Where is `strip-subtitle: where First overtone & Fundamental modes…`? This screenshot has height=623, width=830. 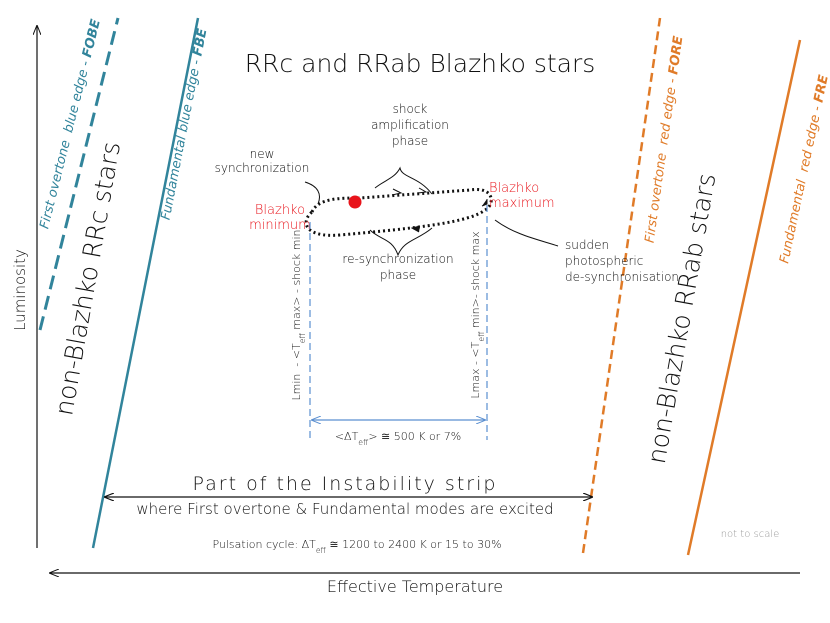 strip-subtitle: where First overtone & Fundamental modes… is located at coordinates (344, 509).